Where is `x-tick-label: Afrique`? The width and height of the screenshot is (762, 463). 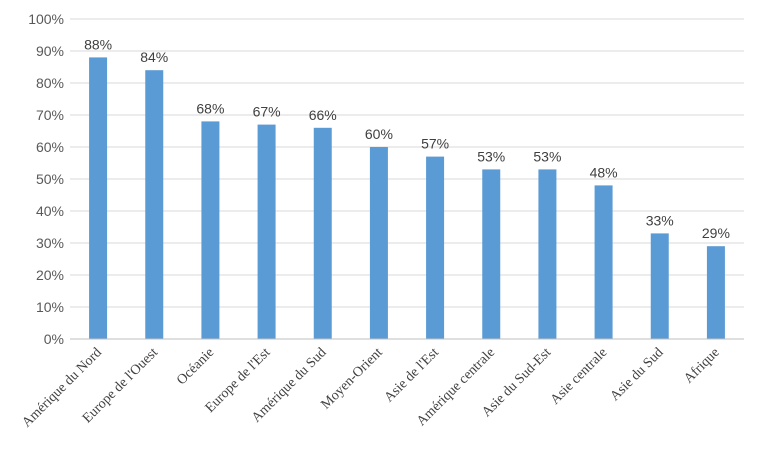
x-tick-label: Afrique is located at coordinates (701, 365).